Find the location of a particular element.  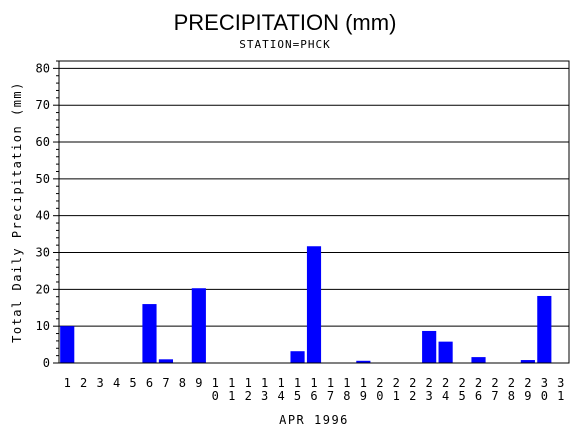

x-tick-label: 4 is located at coordinates (116, 383).